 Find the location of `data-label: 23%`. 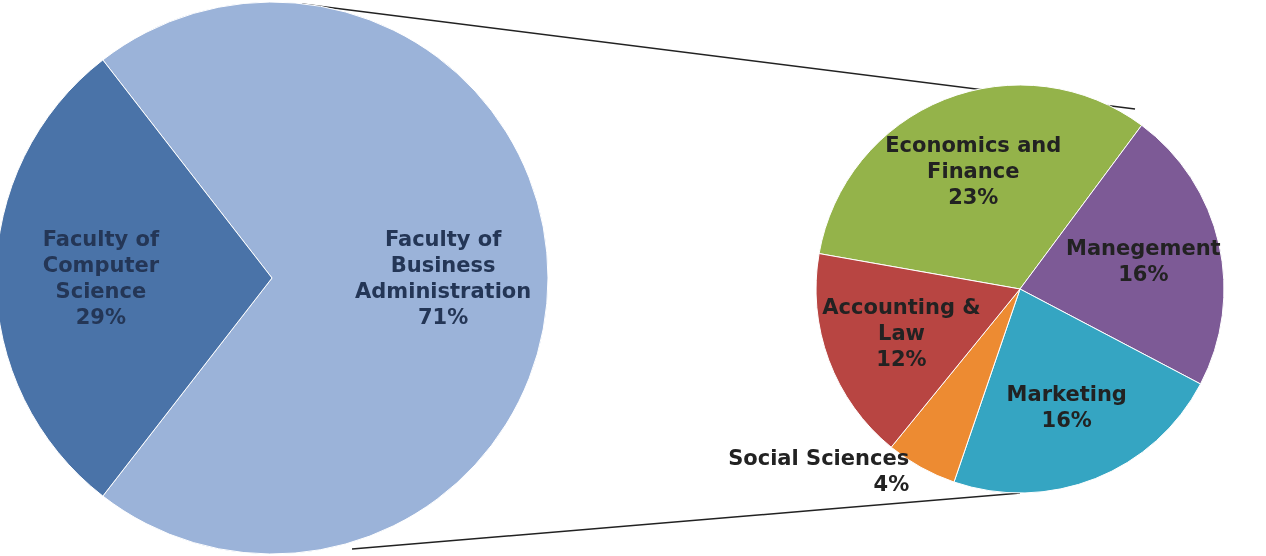

data-label: 23% is located at coordinates (973, 197).